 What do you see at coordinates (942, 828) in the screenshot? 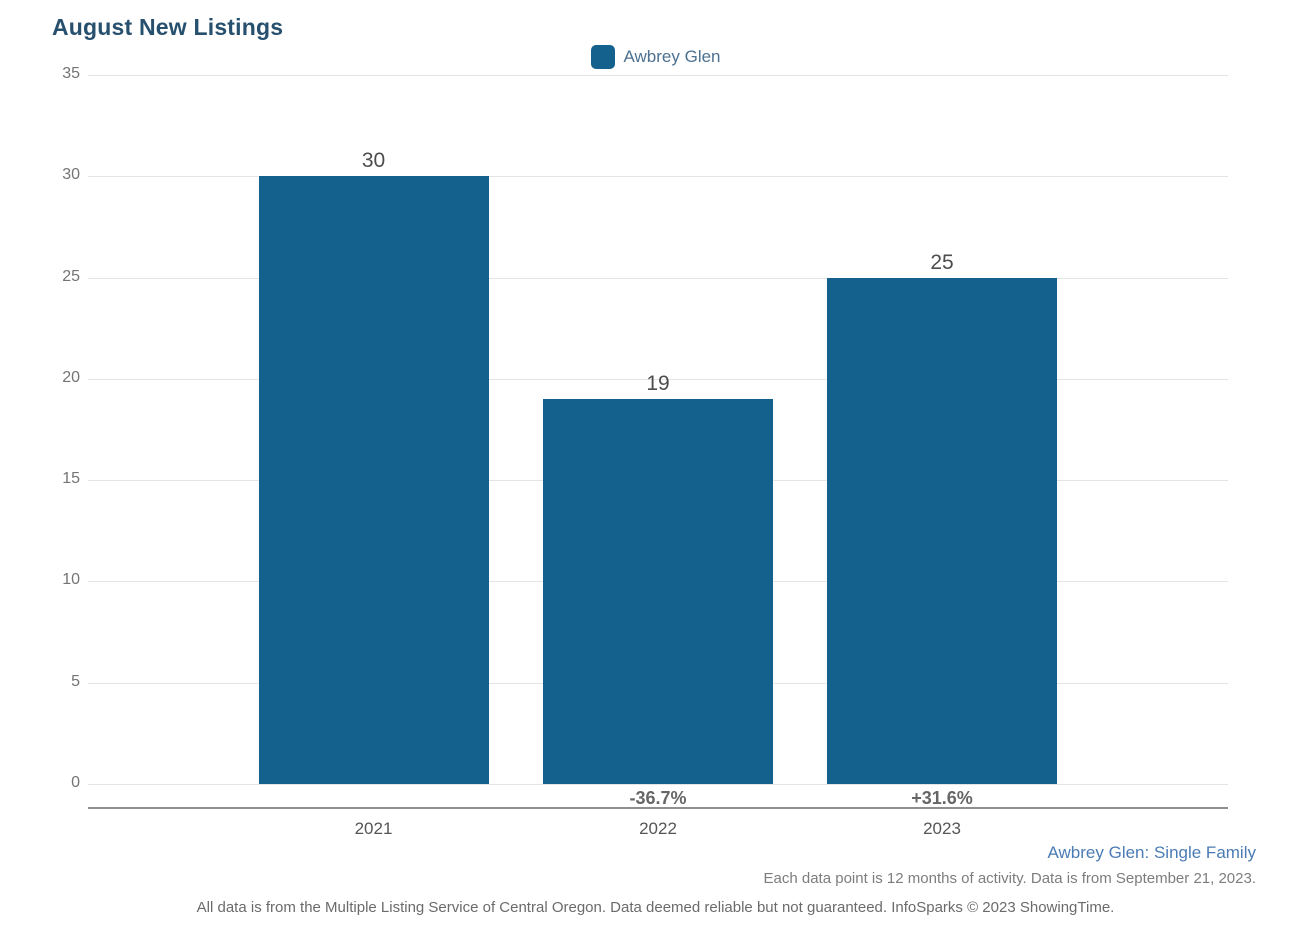
I see `x-tick-label: 2023` at bounding box center [942, 828].